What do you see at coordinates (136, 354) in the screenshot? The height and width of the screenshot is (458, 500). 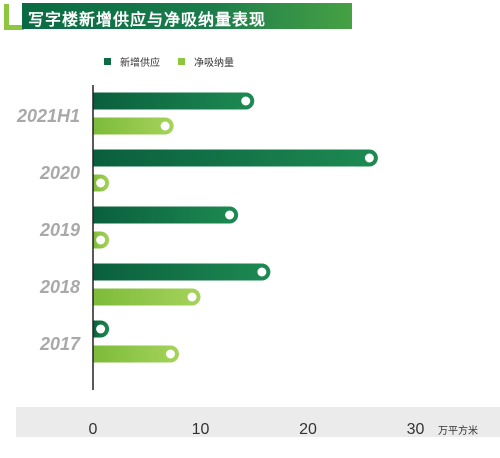 I see `bar-absorption-2017` at bounding box center [136, 354].